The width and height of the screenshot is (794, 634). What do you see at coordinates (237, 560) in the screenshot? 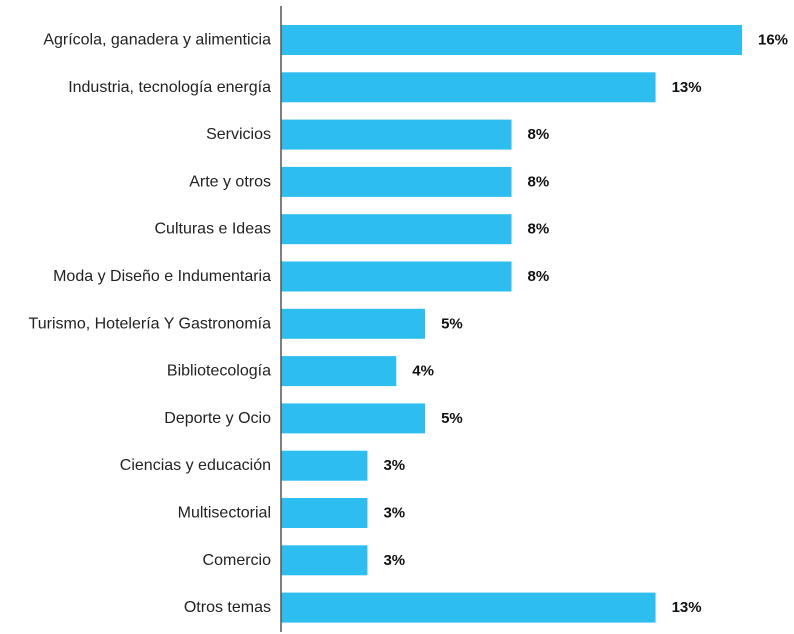
I see `category-label-11: Comercio` at bounding box center [237, 560].